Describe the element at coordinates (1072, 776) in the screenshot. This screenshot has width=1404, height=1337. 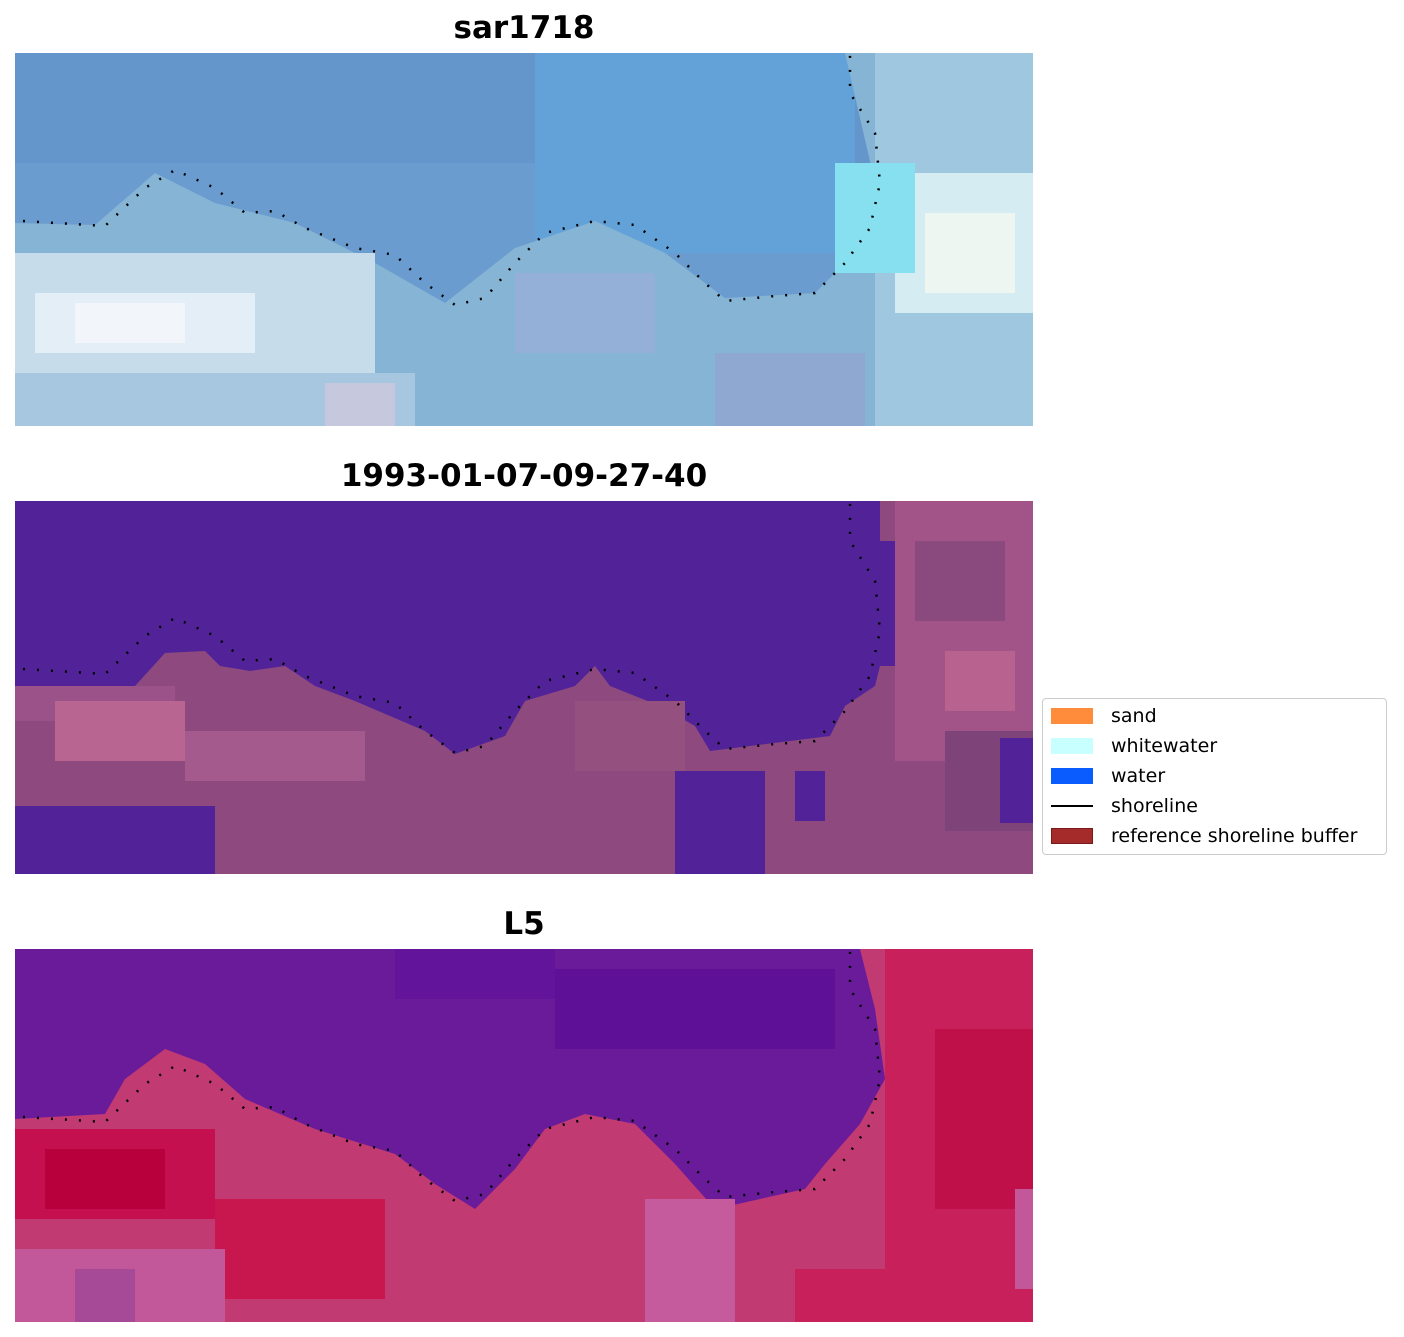
I see `water-swatch` at that location.